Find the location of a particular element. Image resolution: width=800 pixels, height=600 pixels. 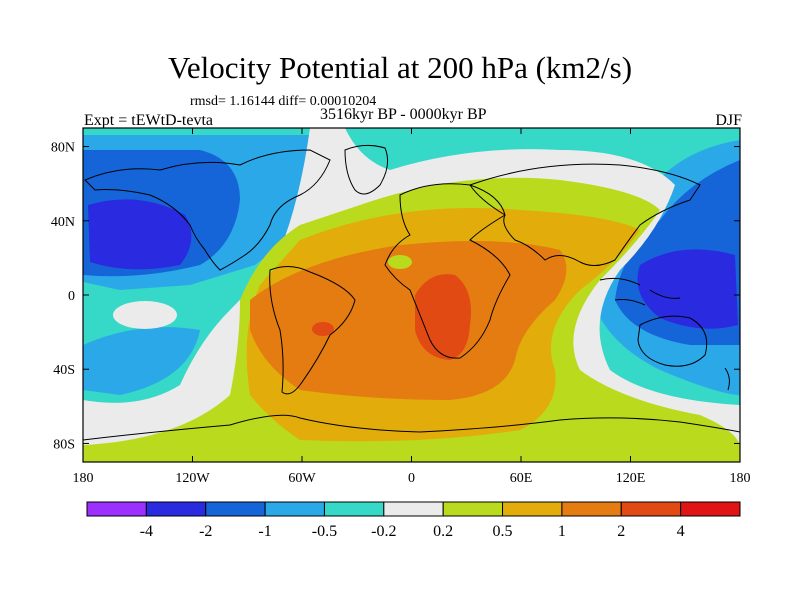

colorbar-label: 2 is located at coordinates (621, 531).